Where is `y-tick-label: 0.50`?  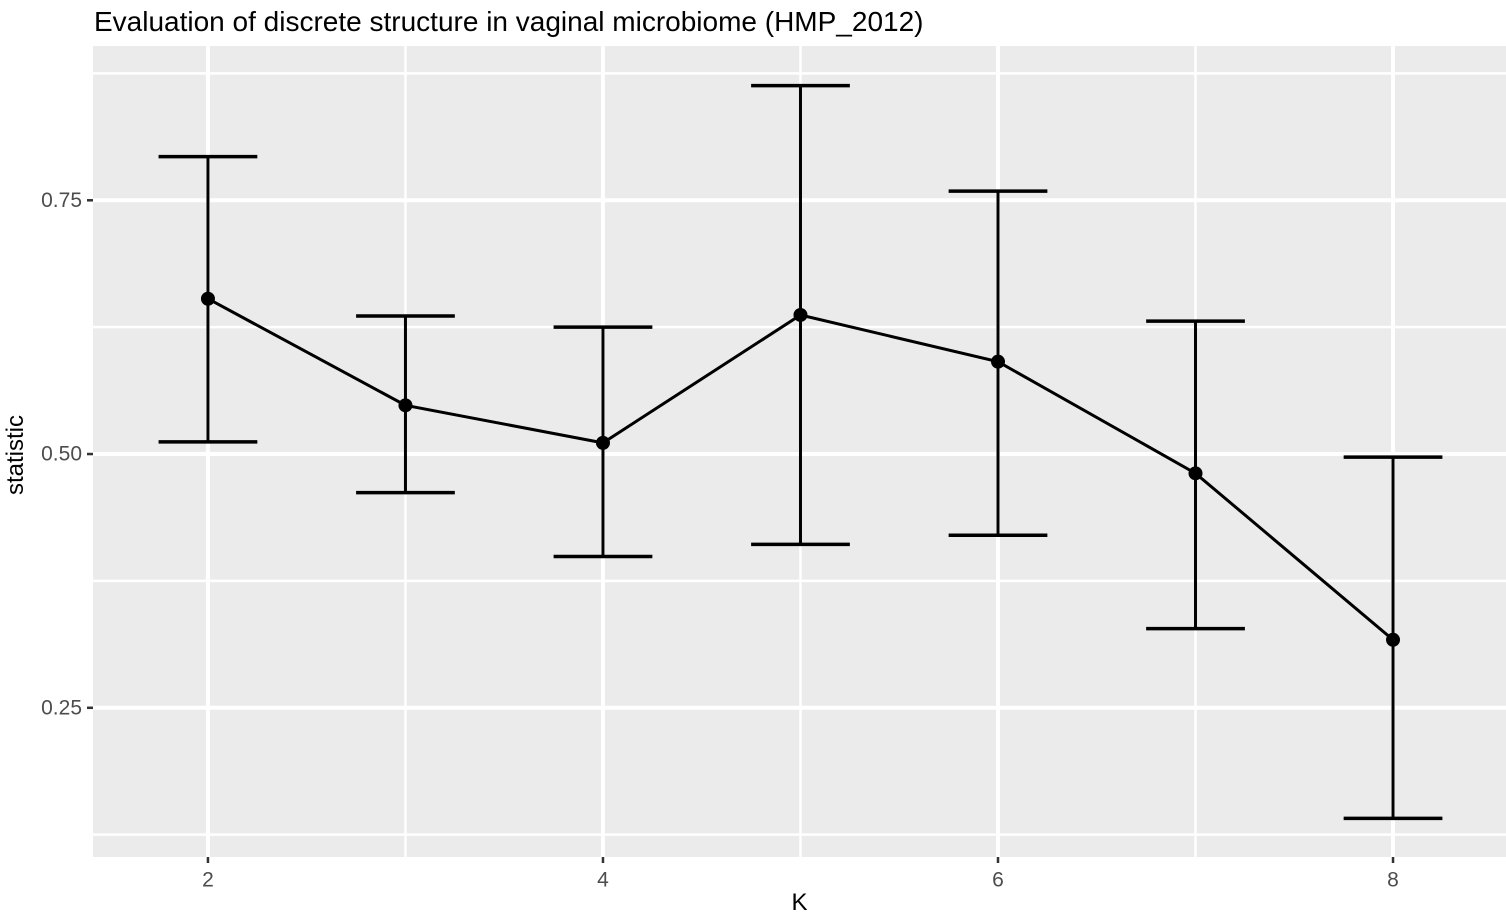
y-tick-label: 0.50 is located at coordinates (61, 454).